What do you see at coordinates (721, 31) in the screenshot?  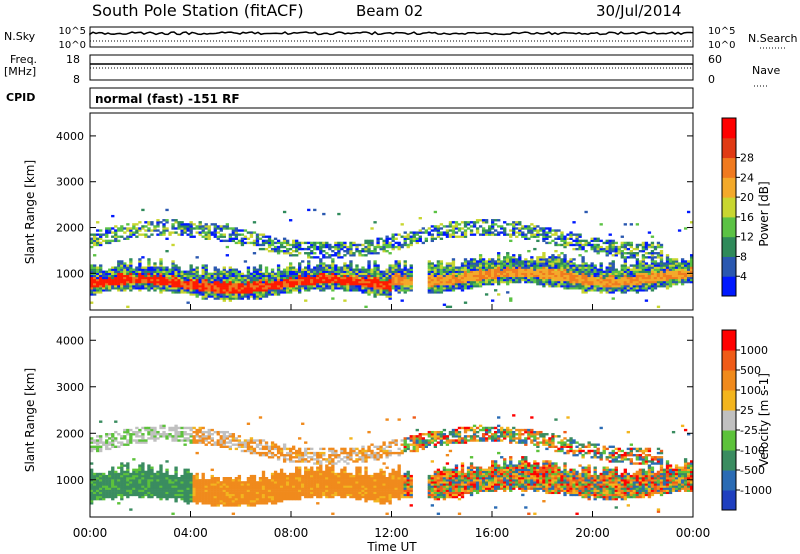 I see `nsearch-tick-top: 10^5` at bounding box center [721, 31].